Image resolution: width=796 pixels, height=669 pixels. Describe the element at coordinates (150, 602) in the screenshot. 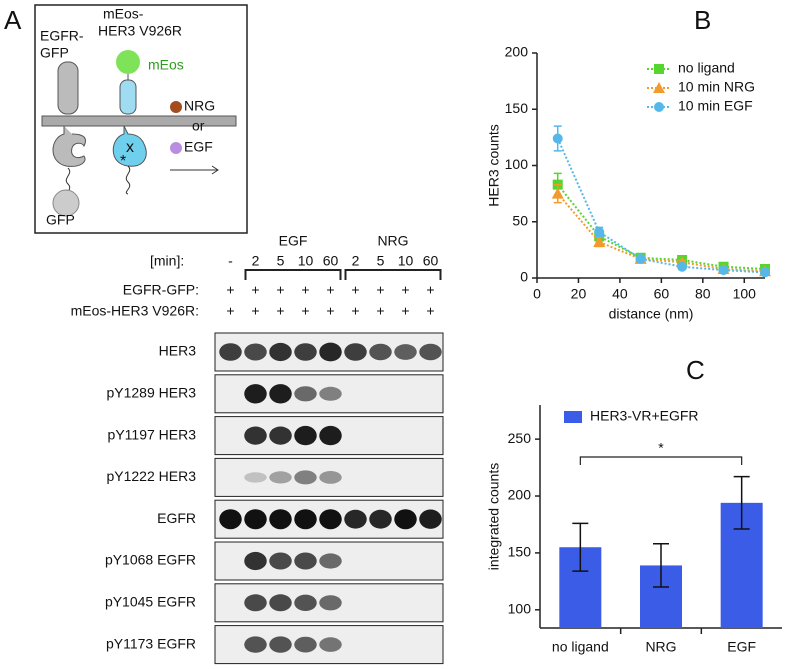

I see `row-label: pY1045 EGFR` at that location.